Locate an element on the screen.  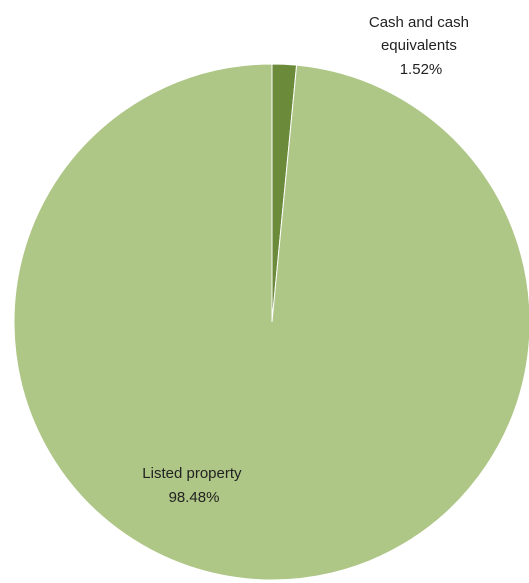
slice-value-listed-property: 98.48% is located at coordinates (194, 497).